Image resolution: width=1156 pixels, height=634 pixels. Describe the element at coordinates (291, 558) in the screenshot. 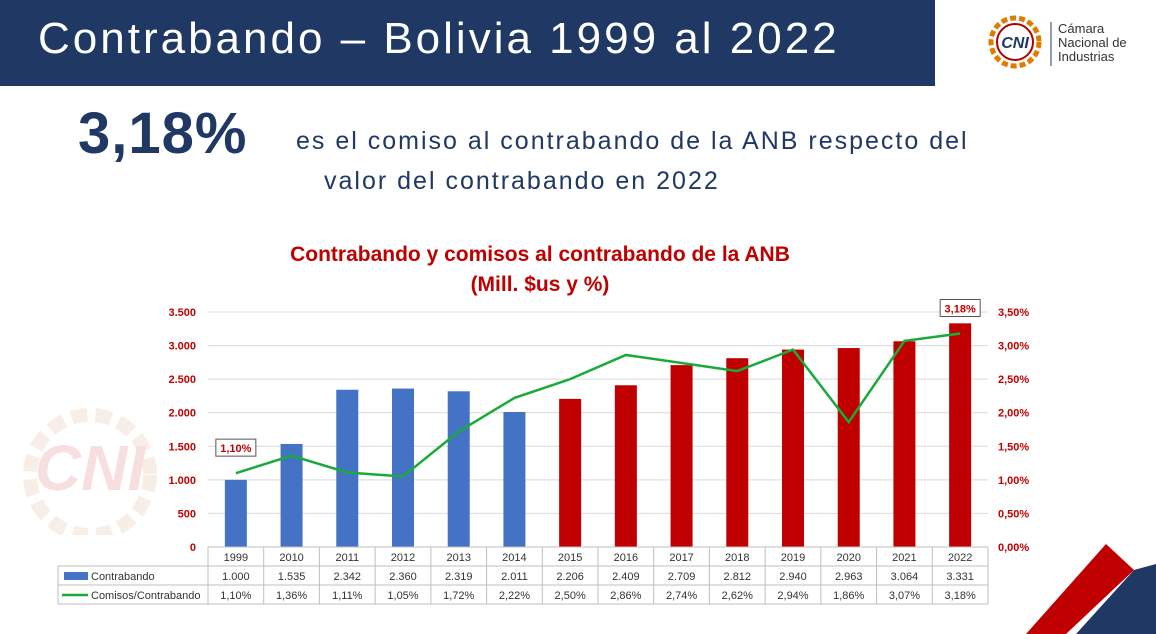

I see `x-tick-label: 2010` at that location.